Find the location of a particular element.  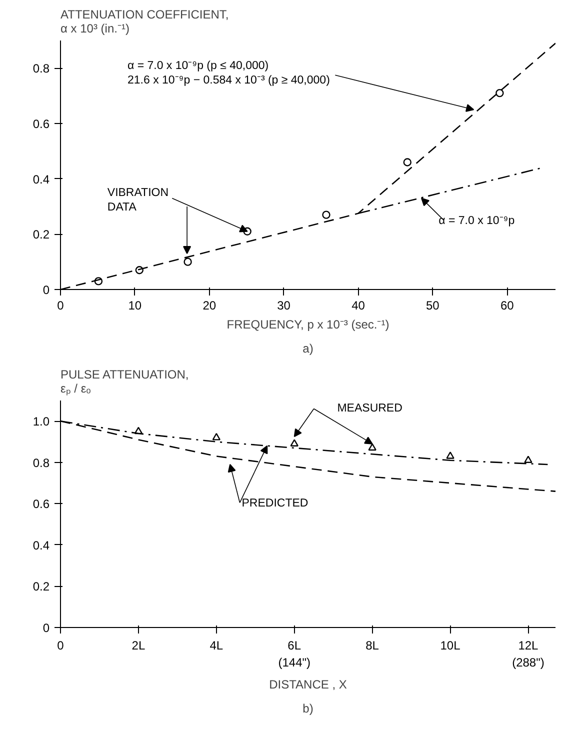

x-tick-label: 10 is located at coordinates (135, 305).